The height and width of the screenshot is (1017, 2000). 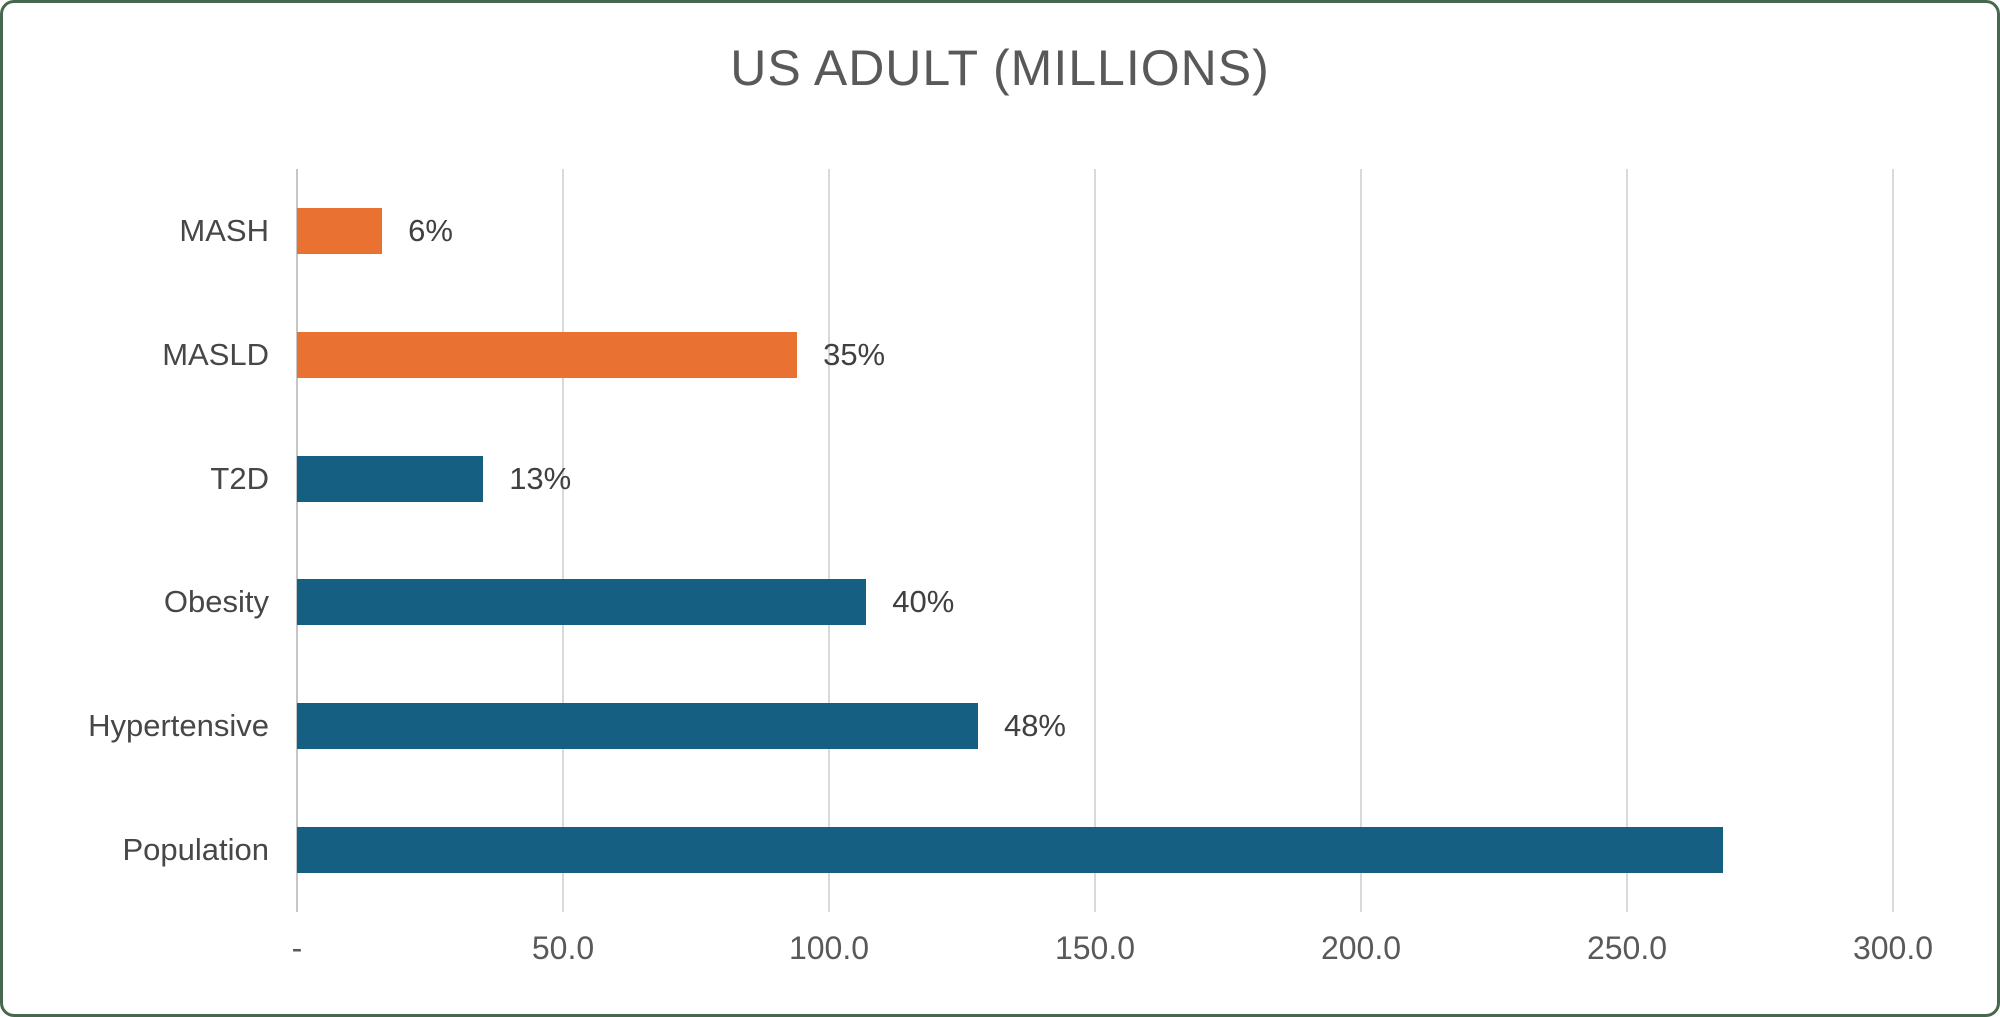 What do you see at coordinates (829, 948) in the screenshot?
I see `x-tick-label-100: 100.0` at bounding box center [829, 948].